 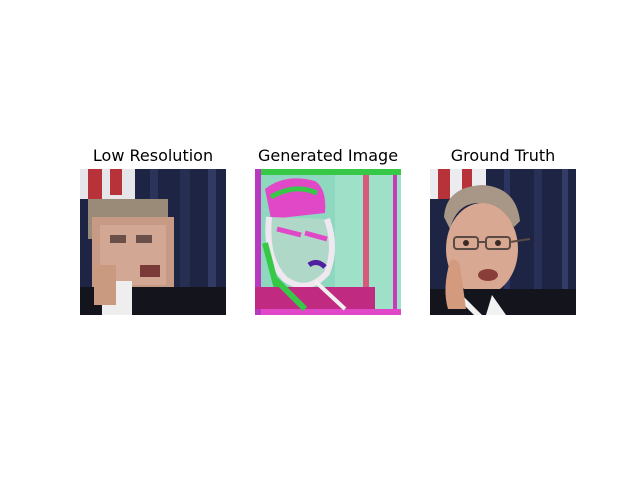 What do you see at coordinates (328, 155) in the screenshot?
I see `panel-title-generated-image: Generated Image` at bounding box center [328, 155].